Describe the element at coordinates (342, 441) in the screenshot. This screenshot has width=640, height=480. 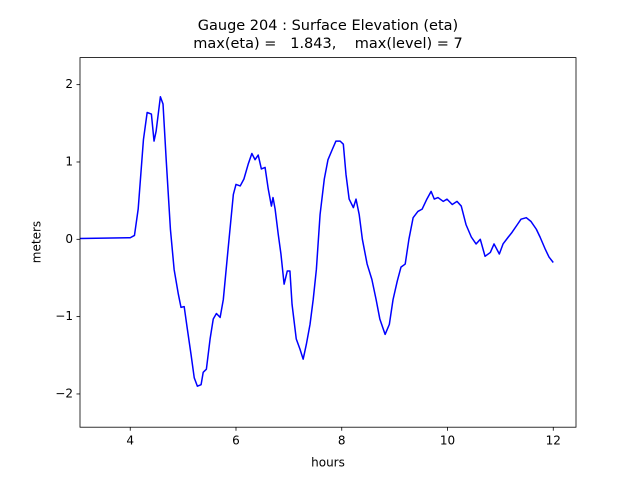
I see `x-tick-label: 8` at that location.